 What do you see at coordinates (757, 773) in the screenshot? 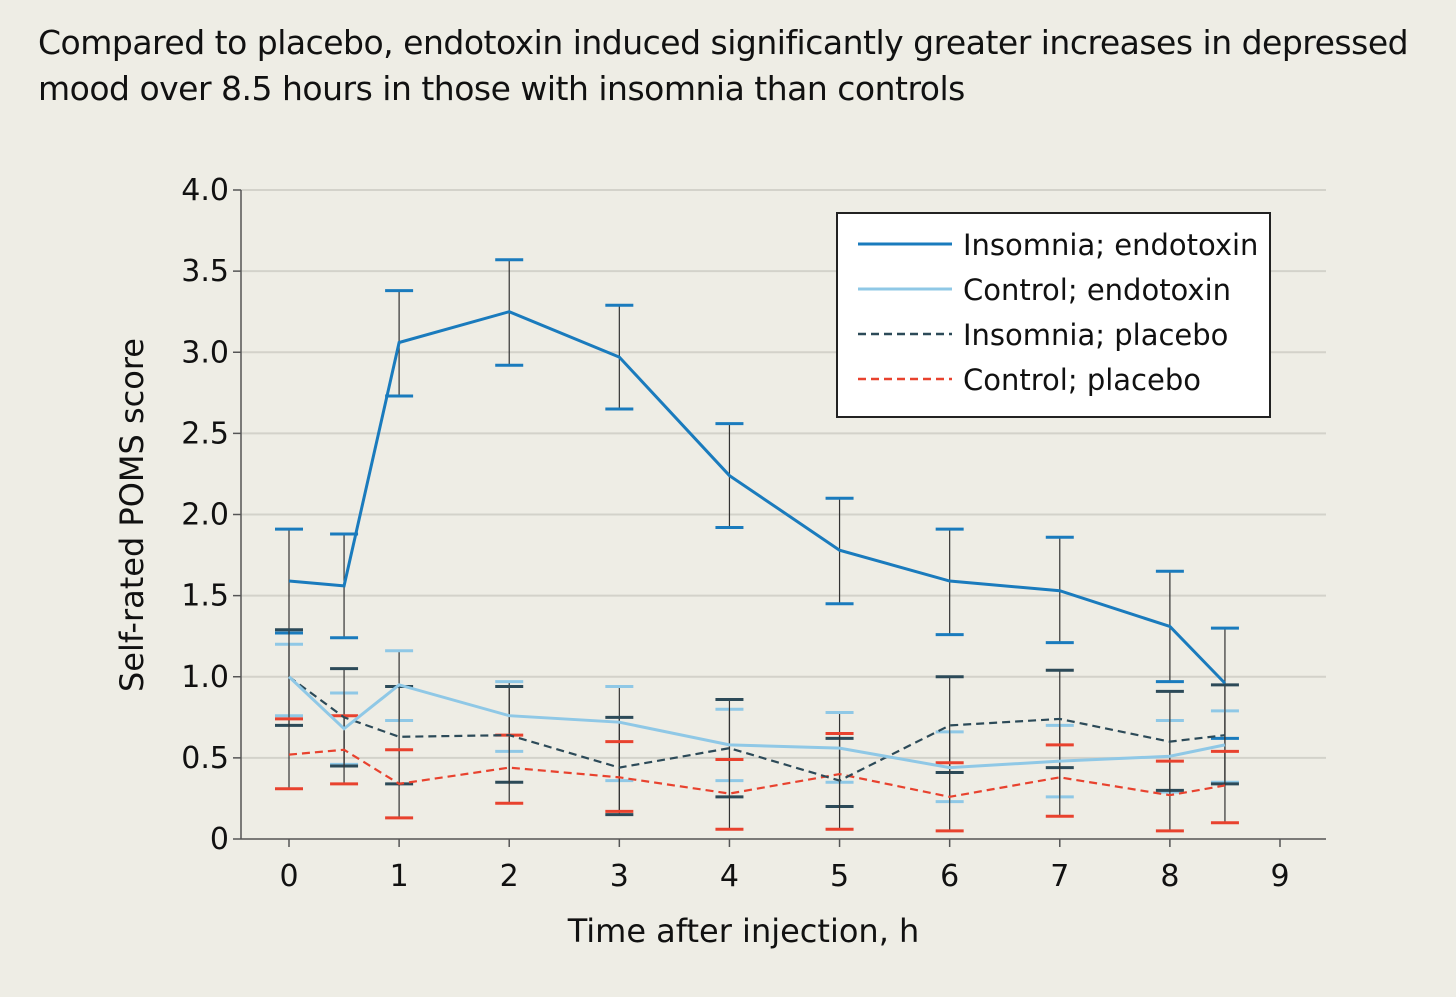
I see `series-line-control-placebo` at bounding box center [757, 773].